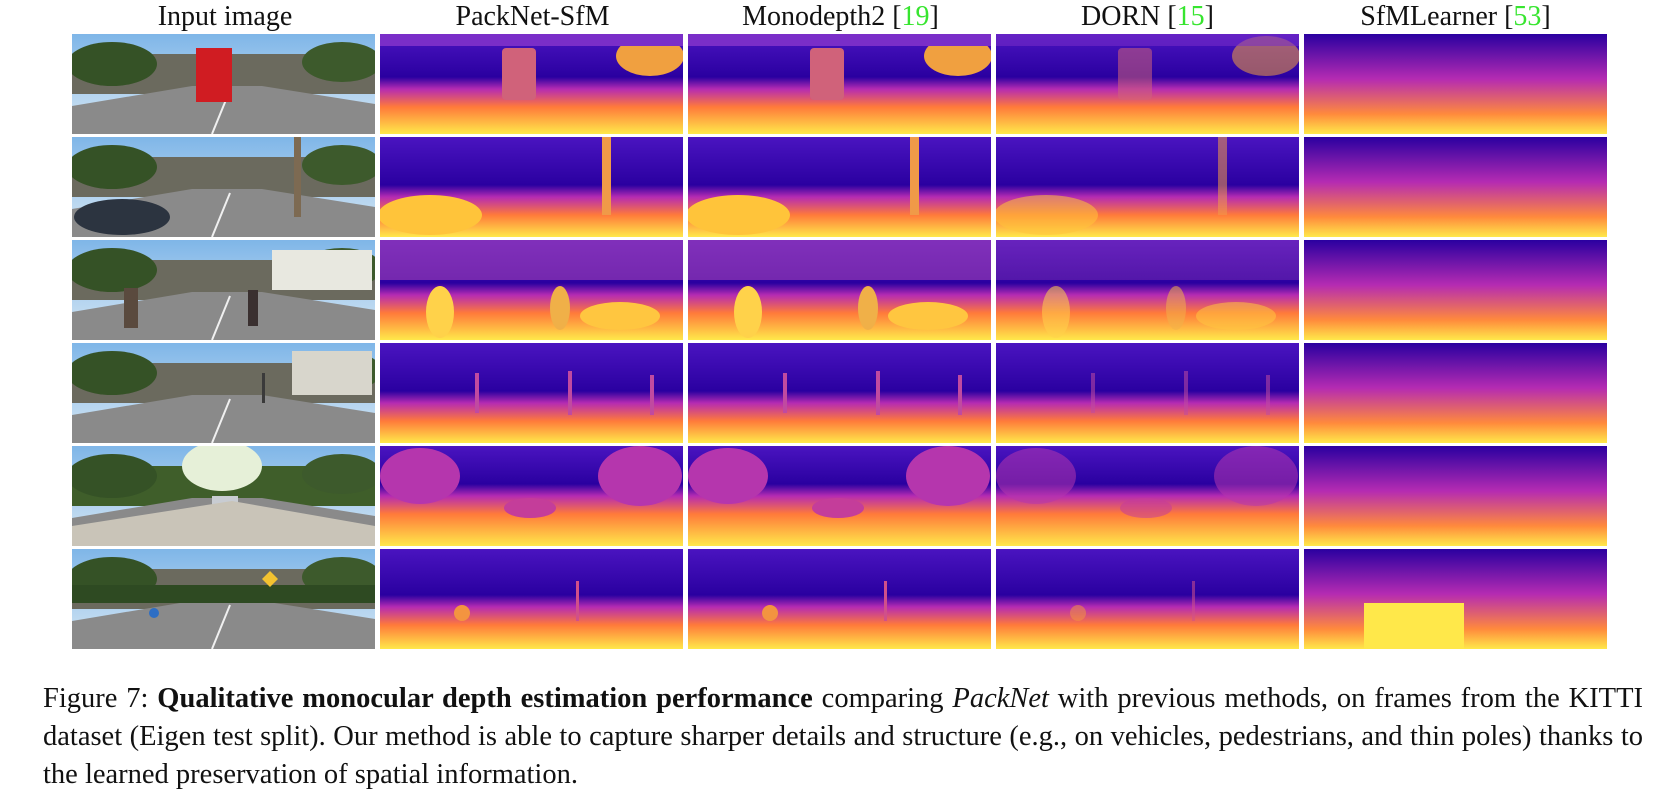 This screenshot has width=1678, height=804. Describe the element at coordinates (532, 16) in the screenshot. I see `column-header-label: PackNet-SfM` at that location.